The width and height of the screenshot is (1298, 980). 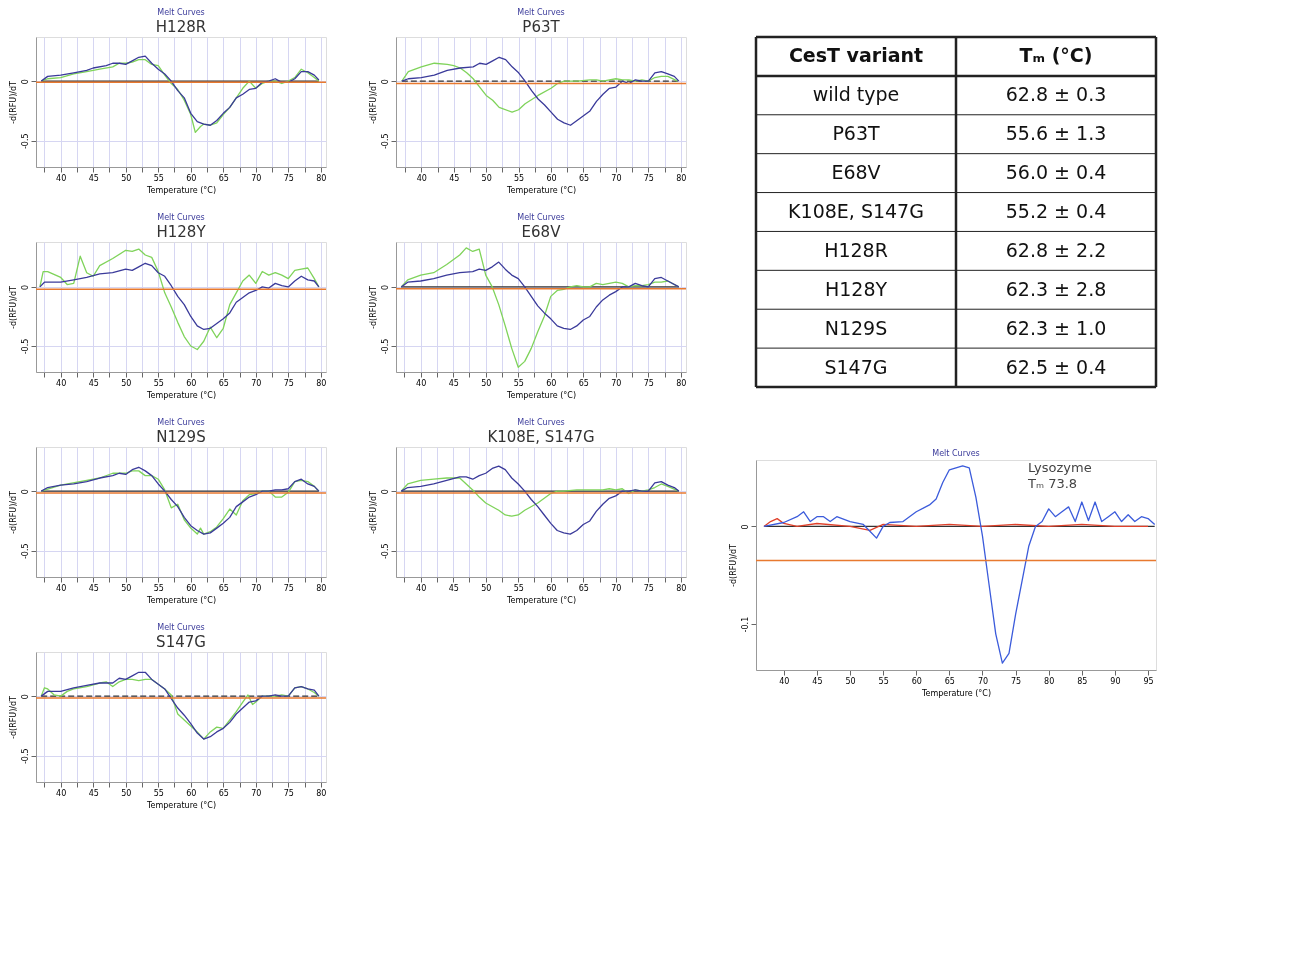 I want to click on text: 62.8 ± 0.3, so click(x=1056, y=94).